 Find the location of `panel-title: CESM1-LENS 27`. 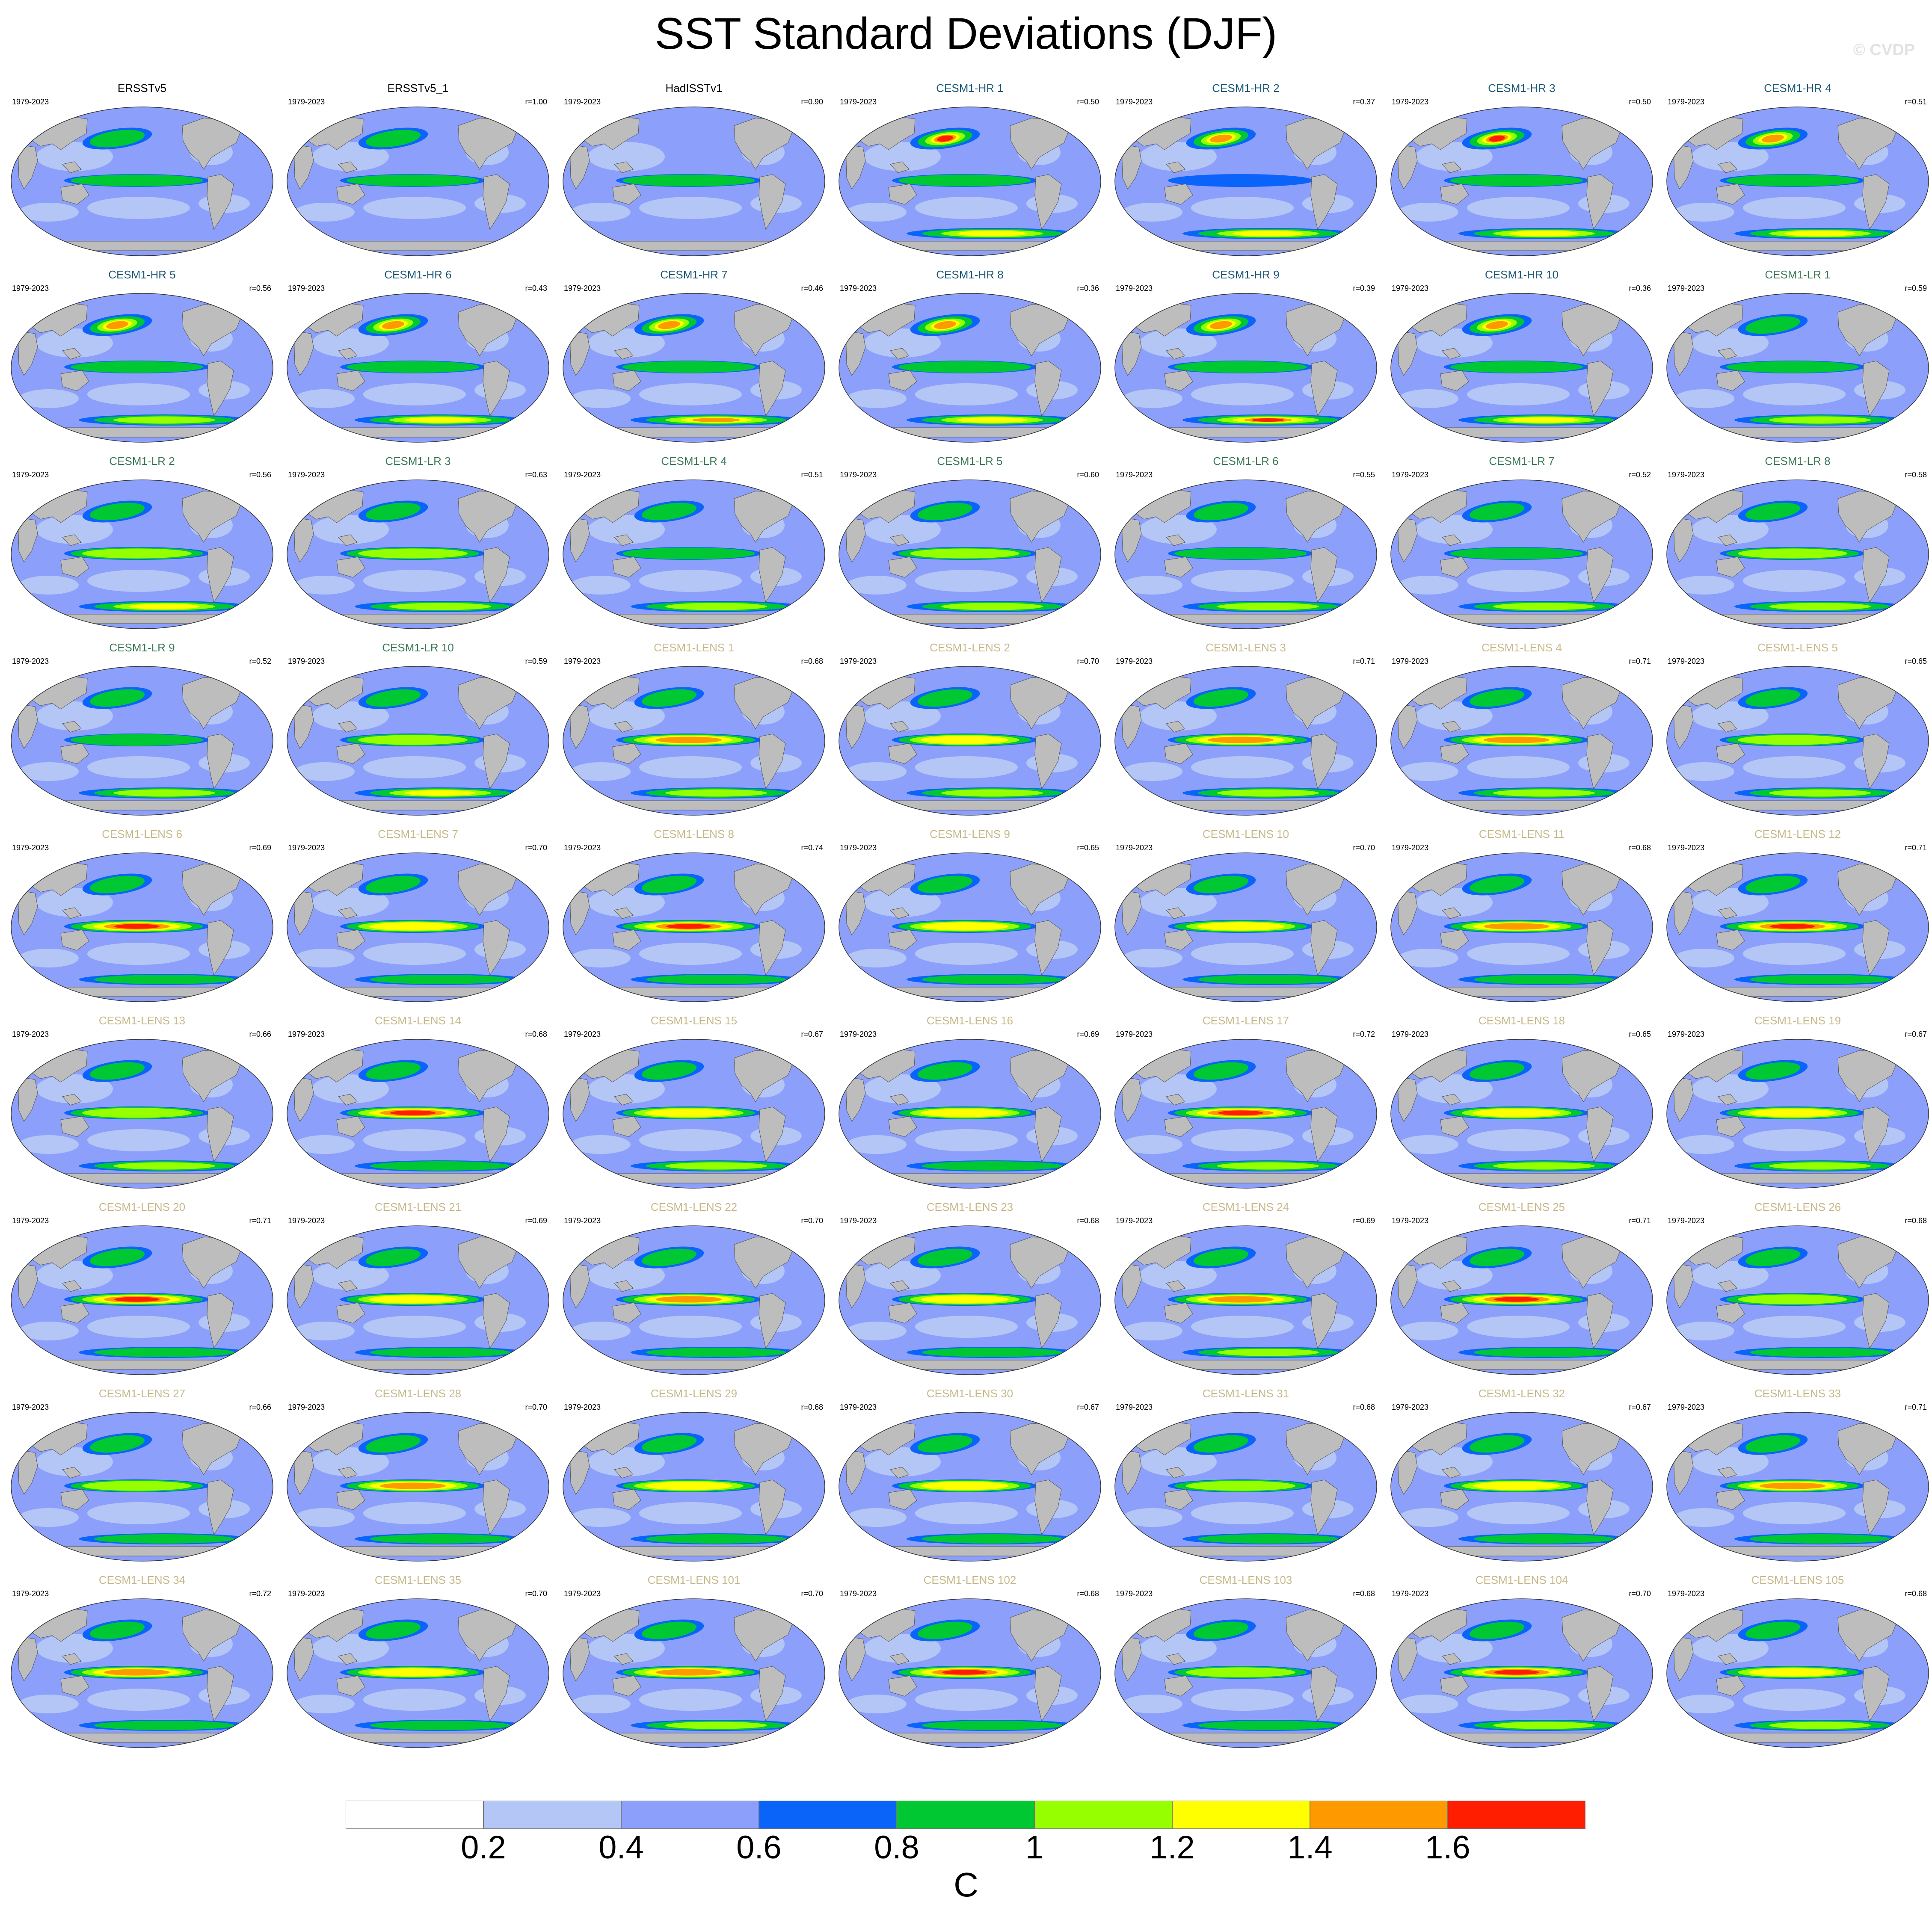

panel-title: CESM1-LENS 27 is located at coordinates (142, 1393).